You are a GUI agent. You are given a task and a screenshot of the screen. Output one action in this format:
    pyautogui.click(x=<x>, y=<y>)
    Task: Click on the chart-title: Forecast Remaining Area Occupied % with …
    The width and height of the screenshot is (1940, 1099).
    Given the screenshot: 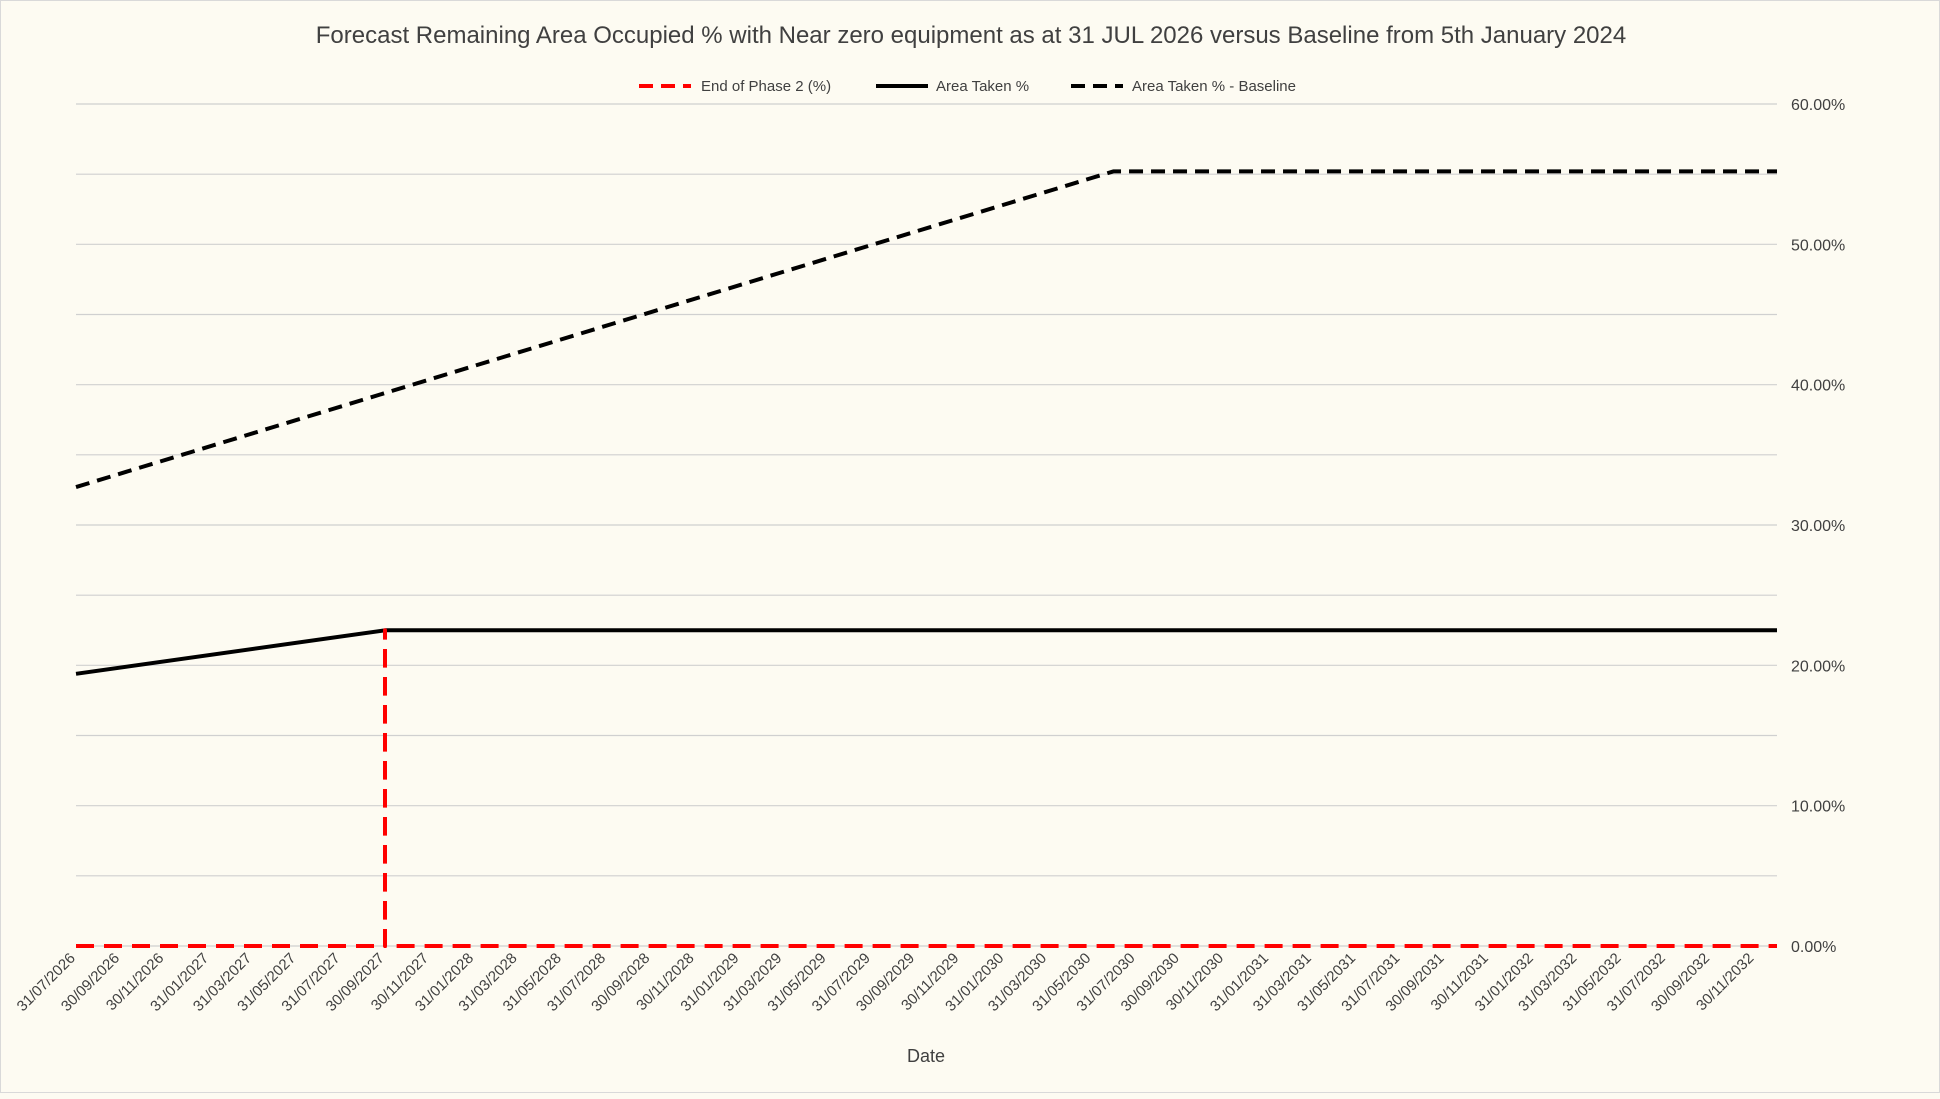 What is the action you would take?
    pyautogui.click(x=971, y=35)
    